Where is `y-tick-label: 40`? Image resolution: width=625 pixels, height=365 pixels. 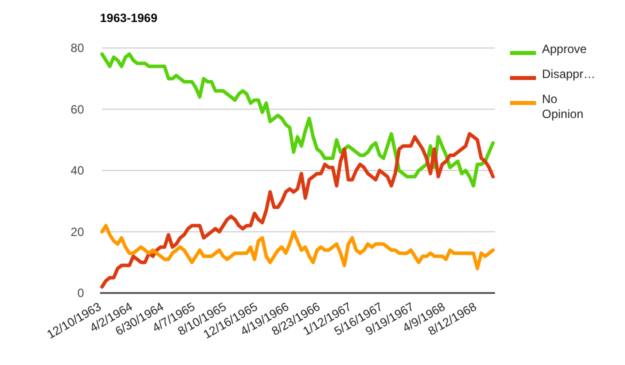
y-tick-label: 40 is located at coordinates (77, 171).